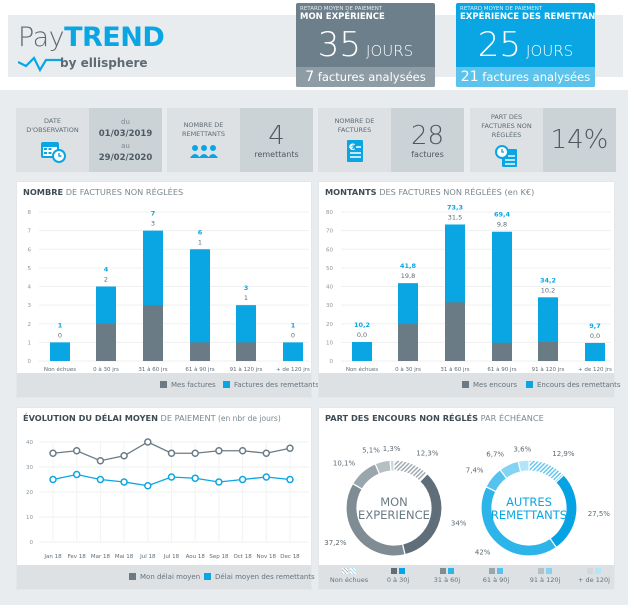 Image resolution: width=628 pixels, height=605 pixels. What do you see at coordinates (276, 135) in the screenshot?
I see `stat-value: 4` at bounding box center [276, 135].